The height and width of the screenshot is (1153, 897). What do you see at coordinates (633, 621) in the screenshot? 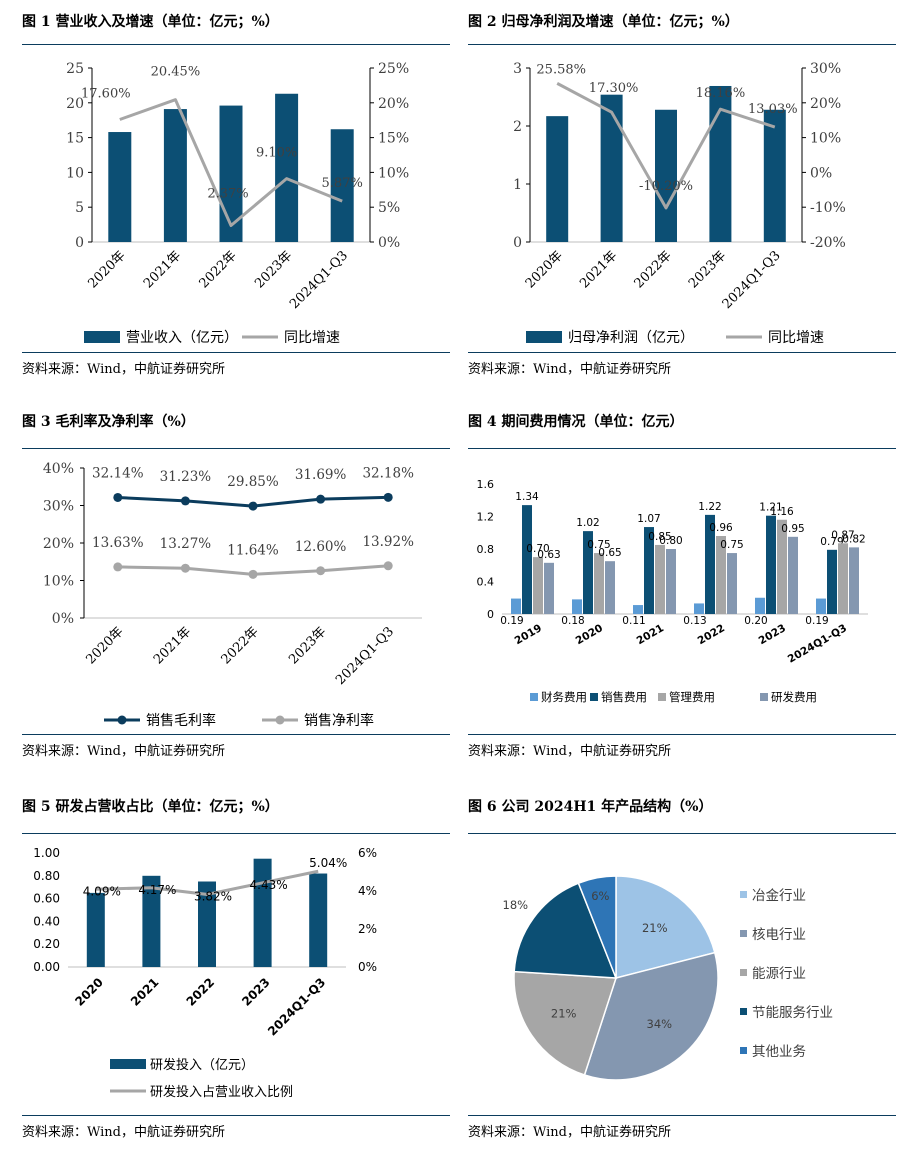
I see `bar-data-label: 0.11` at bounding box center [633, 621].